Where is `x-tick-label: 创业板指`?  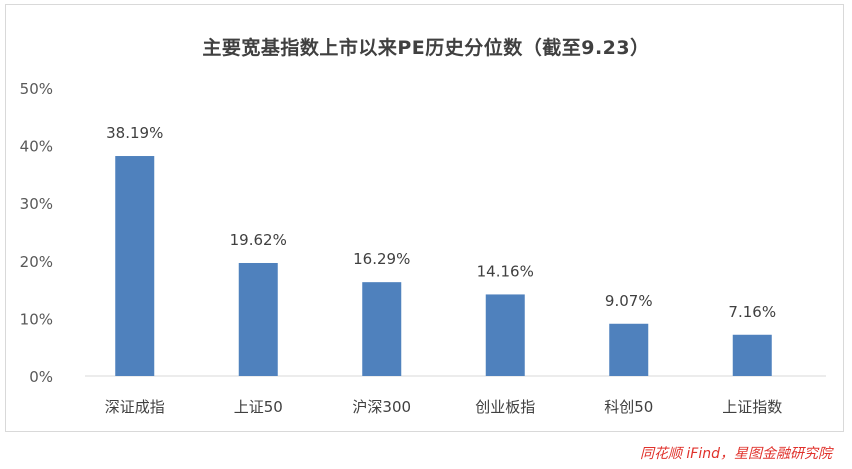 x-tick-label: 创业板指 is located at coordinates (505, 407).